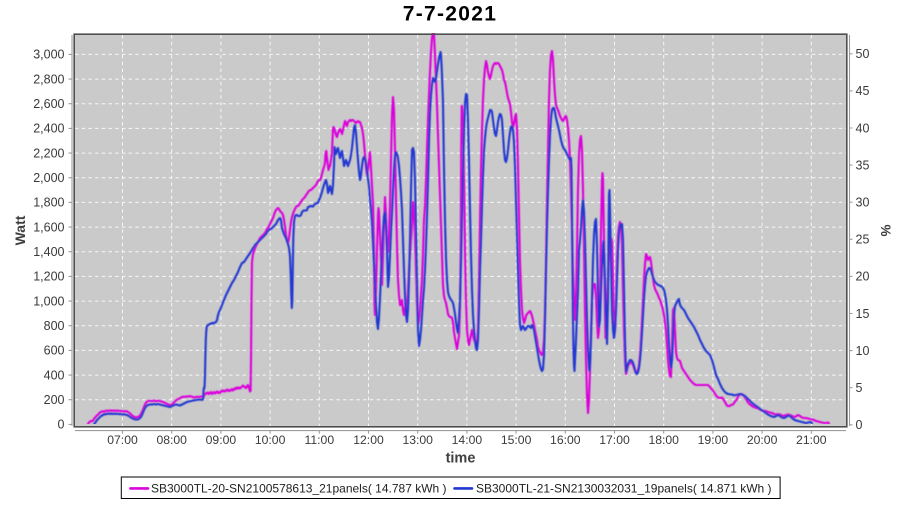 This screenshot has width=900, height=505. Describe the element at coordinates (48, 55) in the screenshot. I see `svg-text: 3,000` at that location.